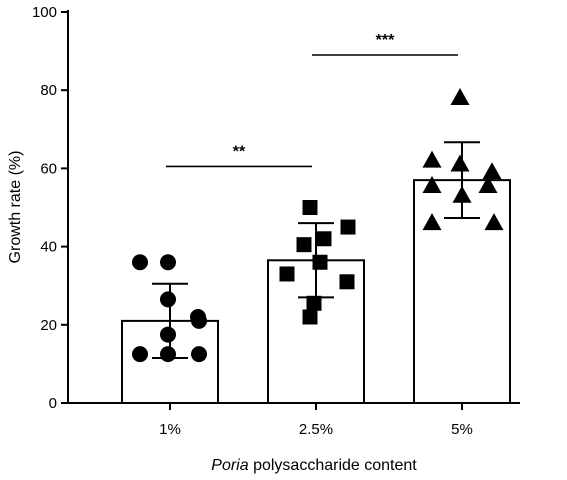 Image resolution: width=567 pixels, height=480 pixels. I want to click on x-axis-title: Poria polysaccharide content, so click(314, 465).